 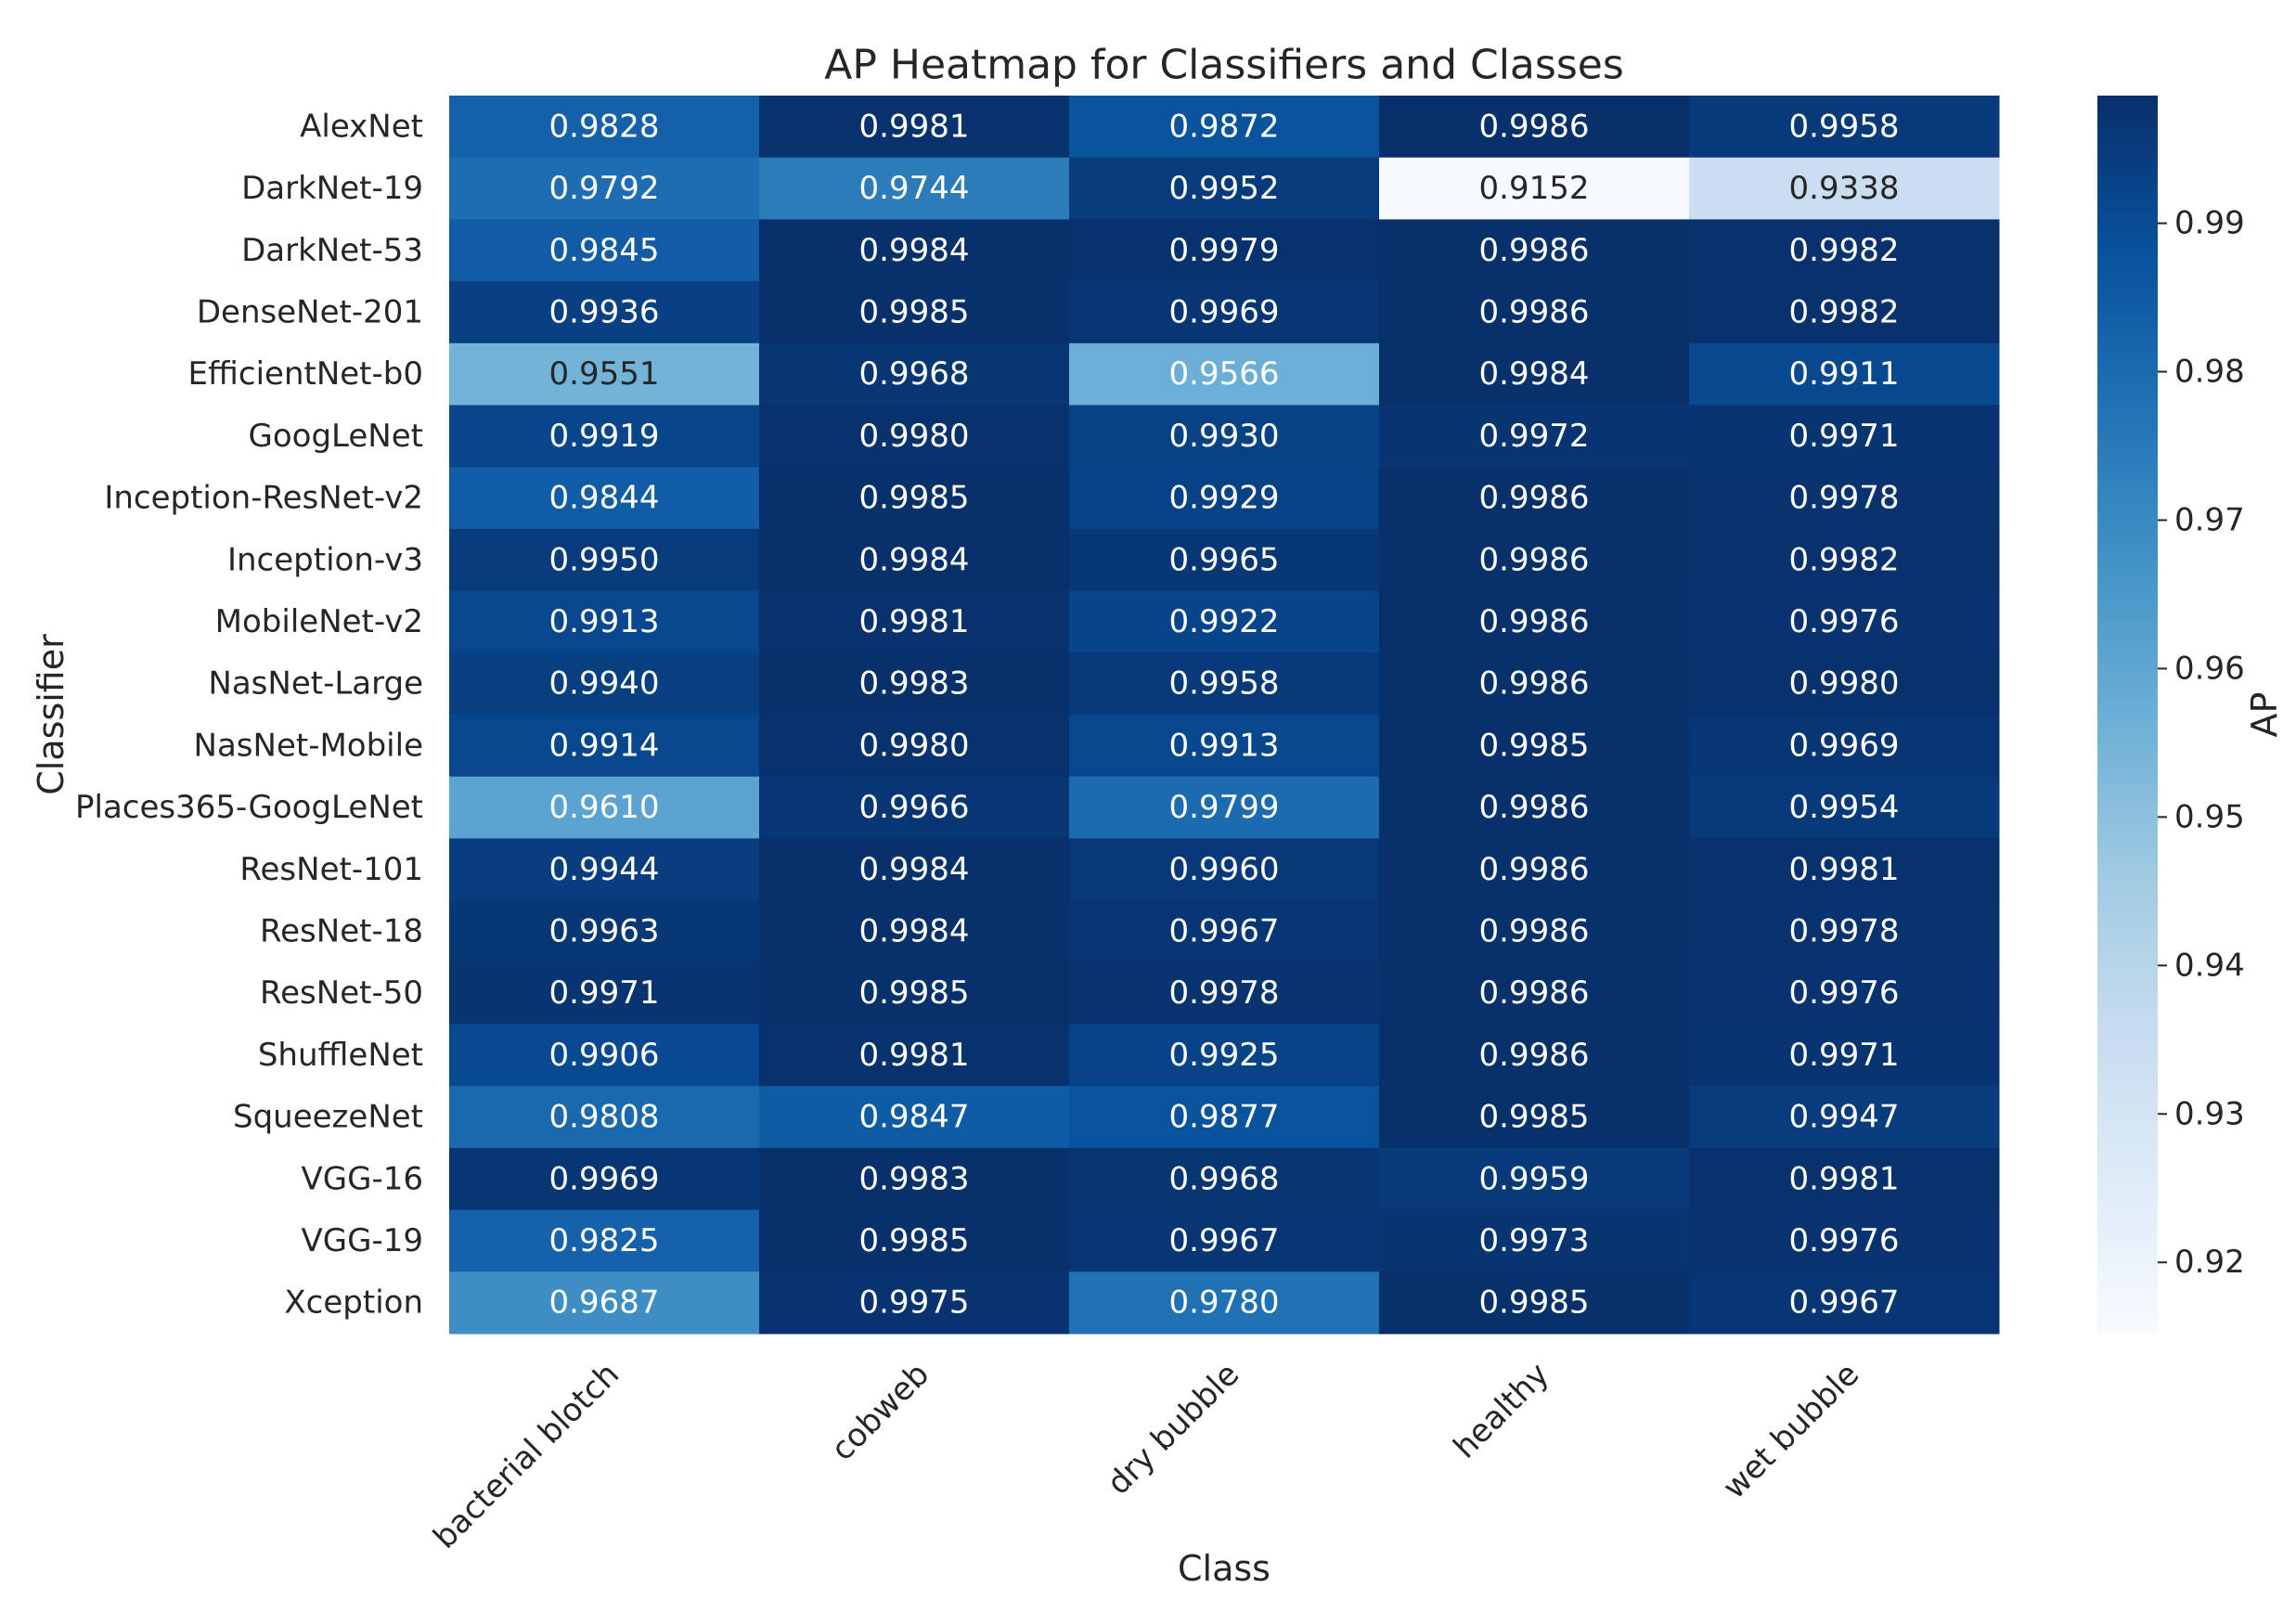 What do you see at coordinates (604, 311) in the screenshot?
I see `cell-label: 0.9936` at bounding box center [604, 311].